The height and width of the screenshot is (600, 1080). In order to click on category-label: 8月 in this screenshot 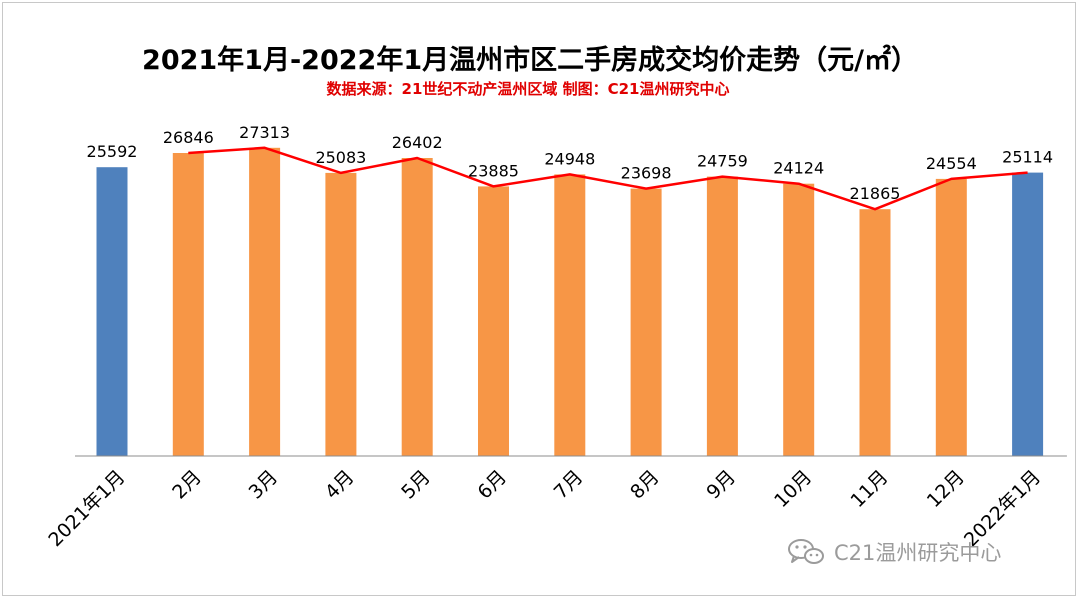, I will do `click(645, 485)`.